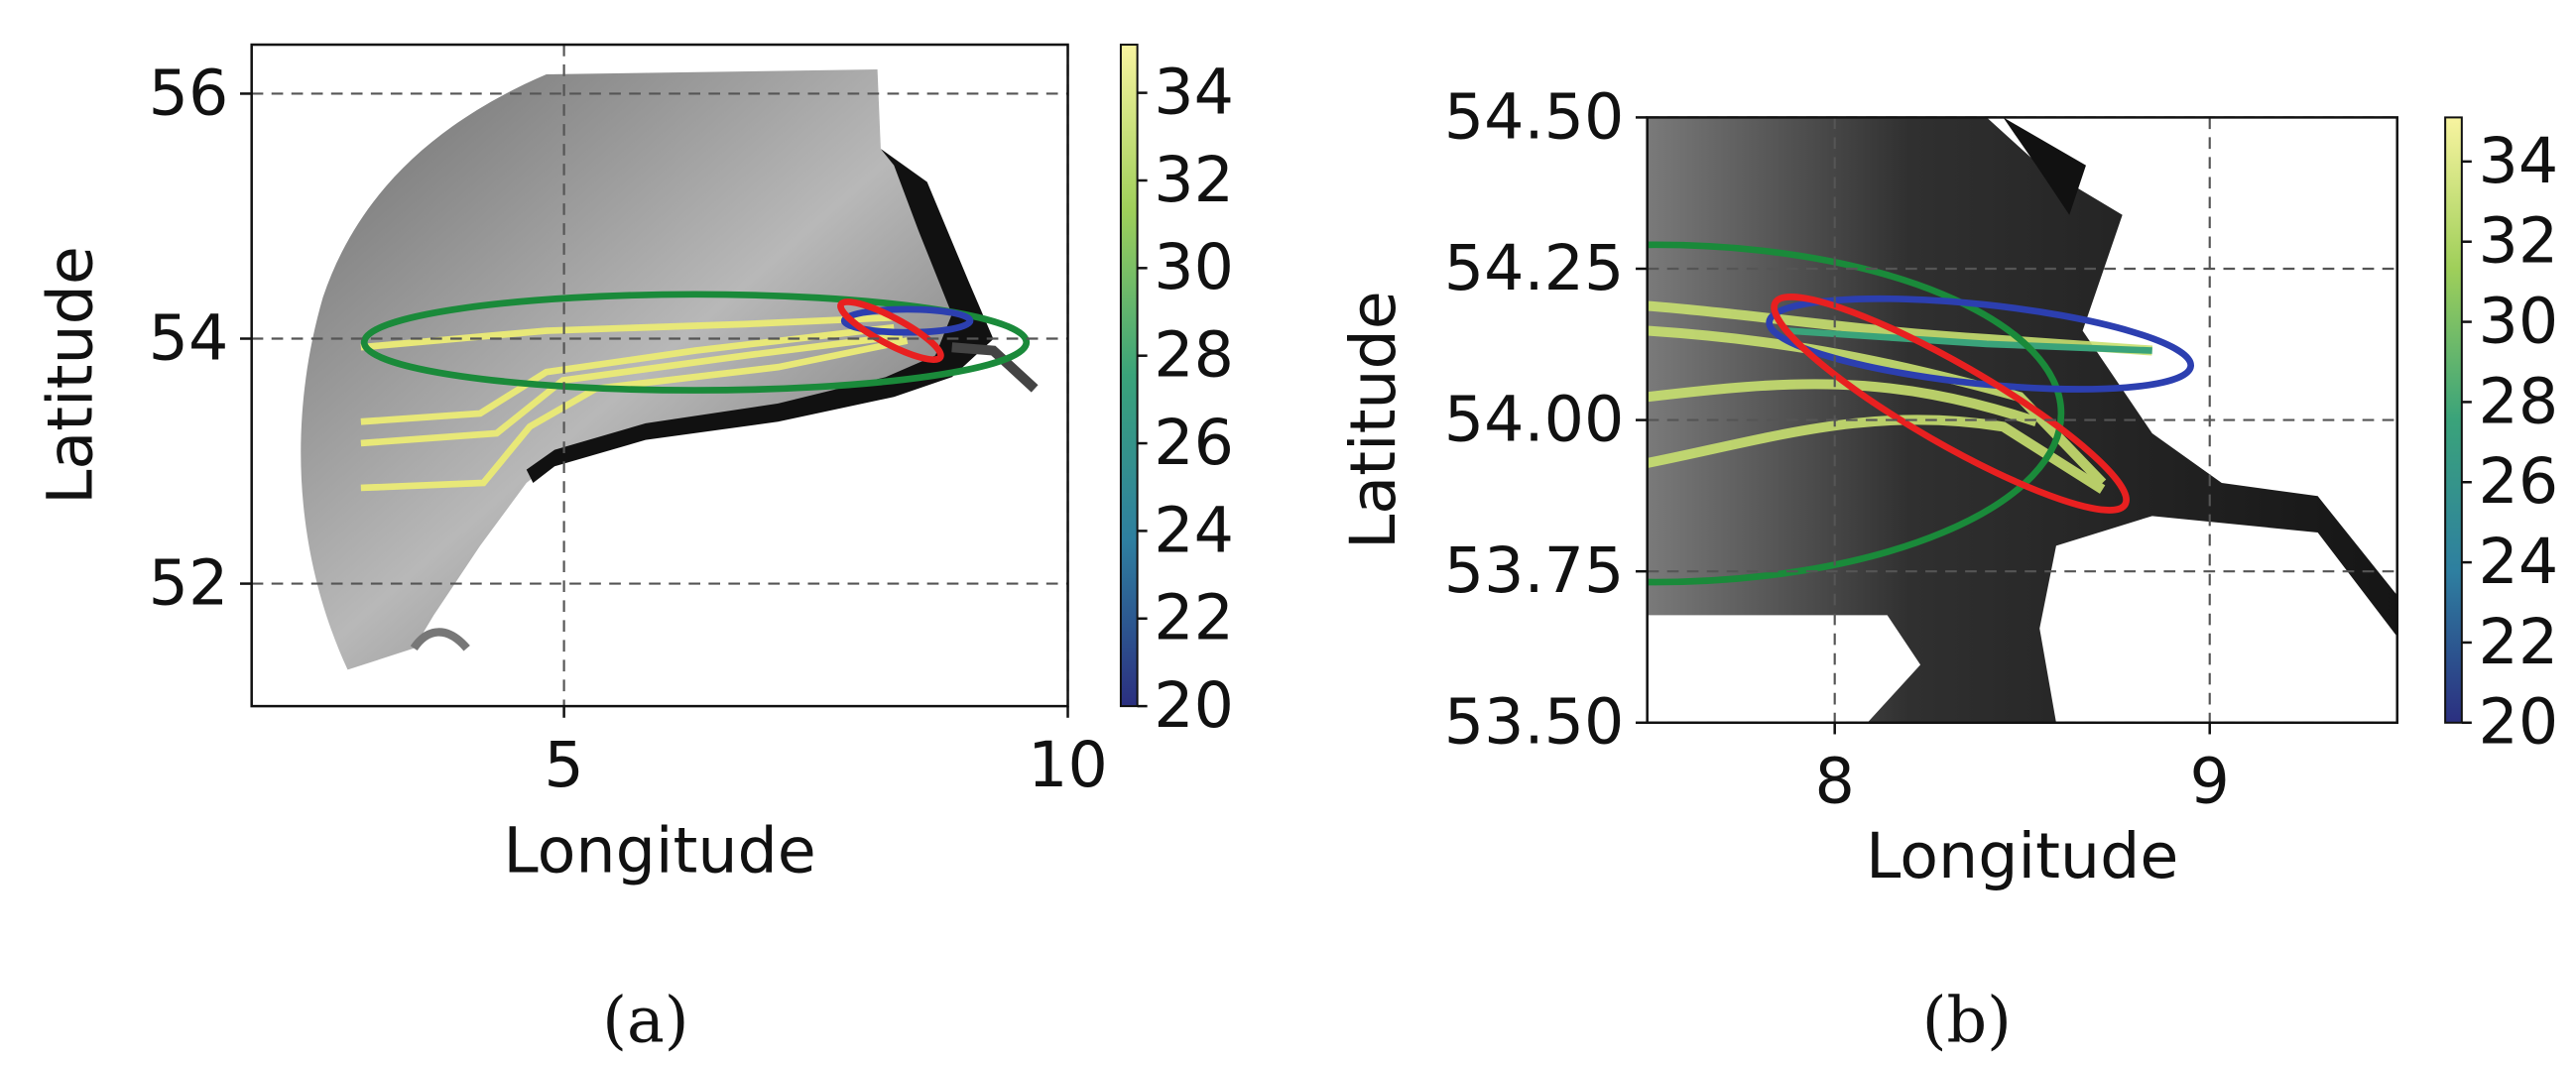 This screenshot has height=1065, width=2576. What do you see at coordinates (1068, 764) in the screenshot?
I see `x-tick-label: 10` at bounding box center [1068, 764].